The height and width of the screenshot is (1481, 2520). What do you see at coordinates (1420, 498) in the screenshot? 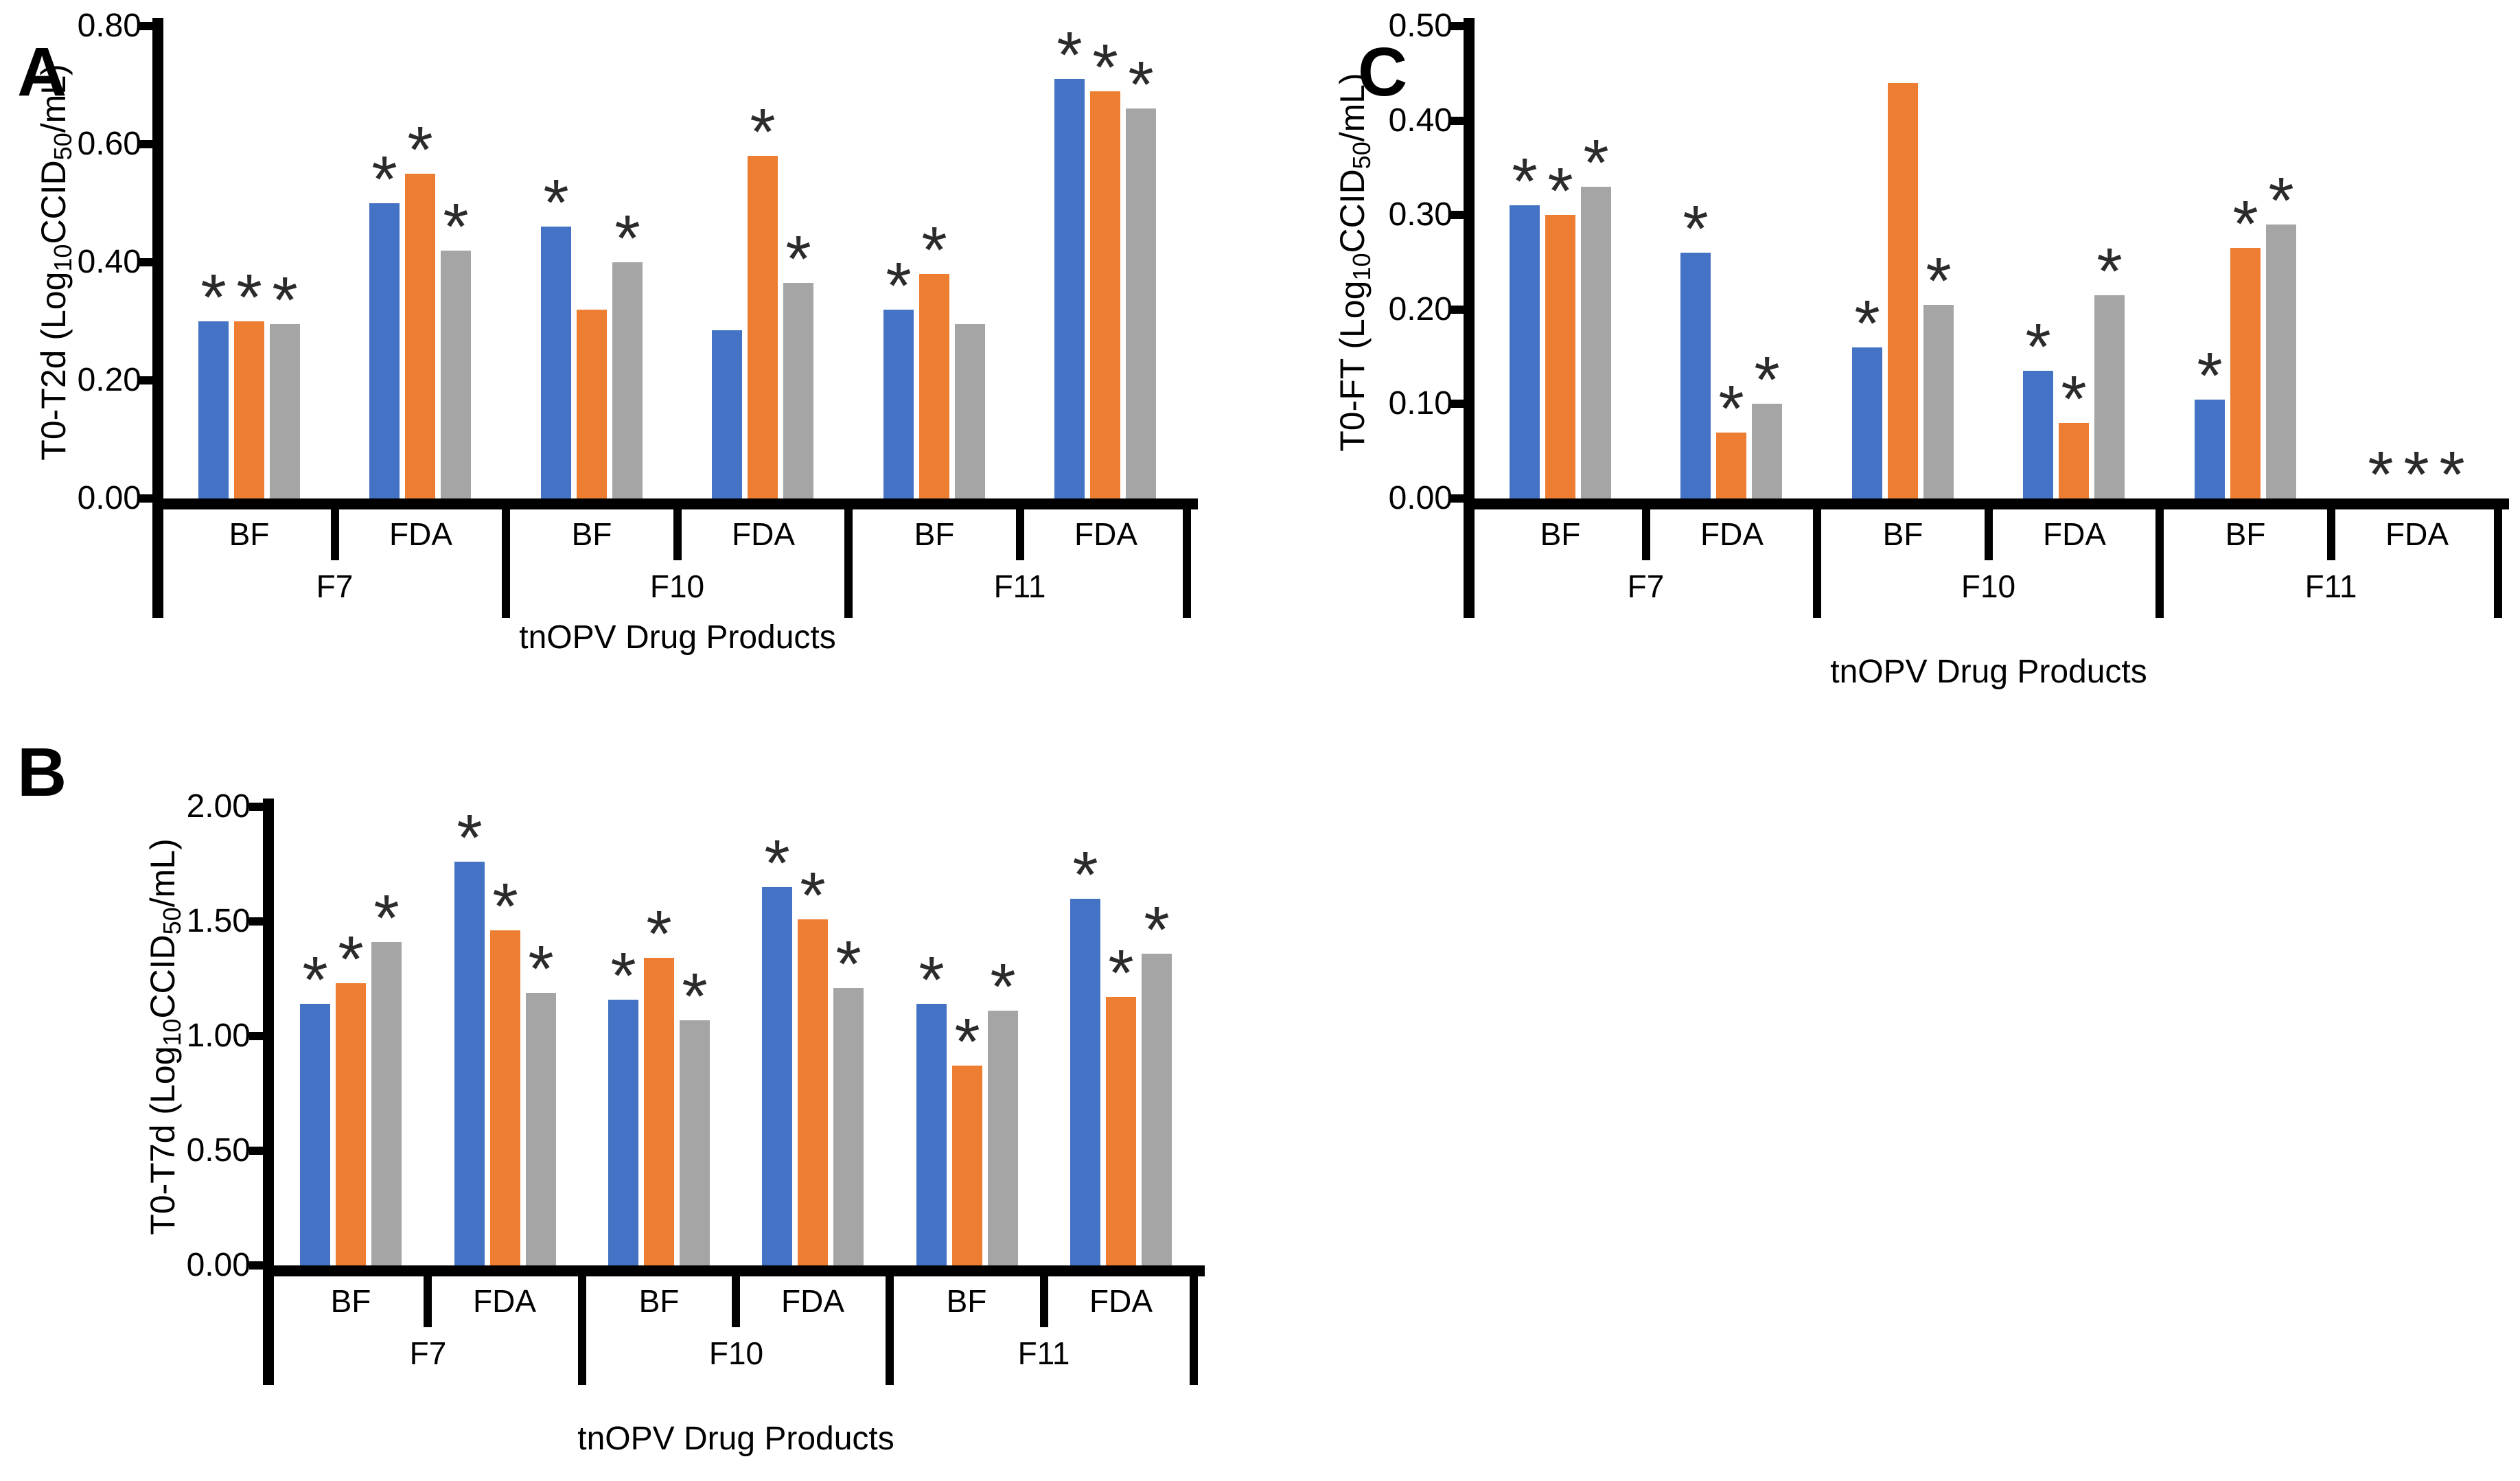
I see `y-tick-label: 0.00` at bounding box center [1420, 498].